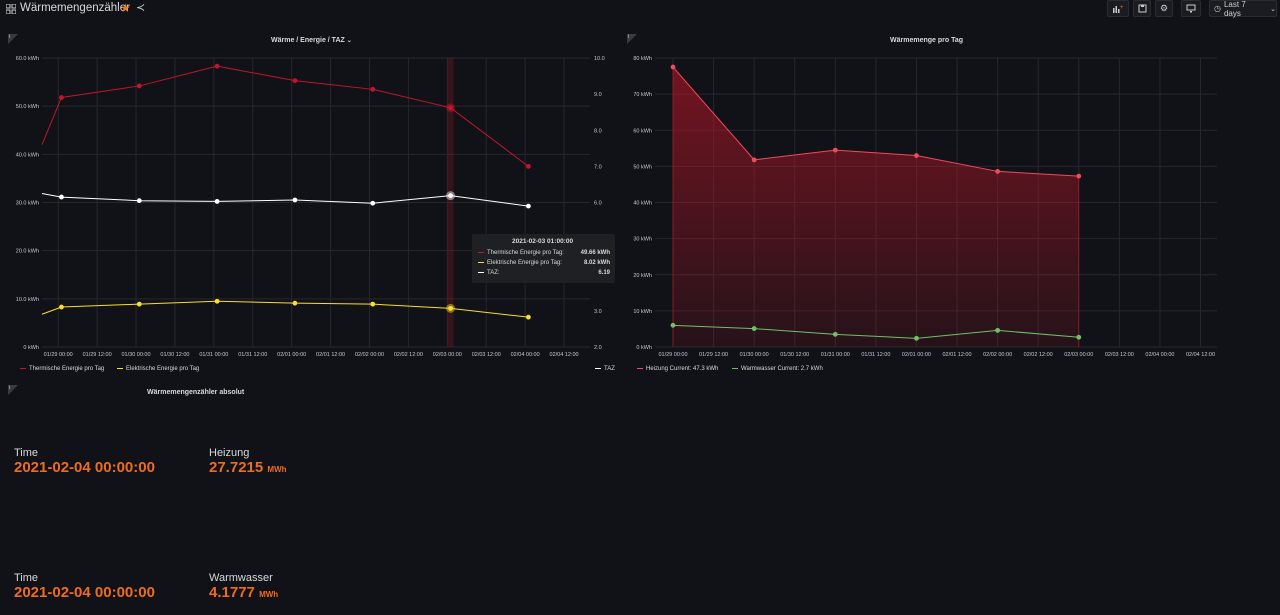  What do you see at coordinates (543, 241) in the screenshot?
I see `tooltip-time: 2021-02-03 01:00:00` at bounding box center [543, 241].